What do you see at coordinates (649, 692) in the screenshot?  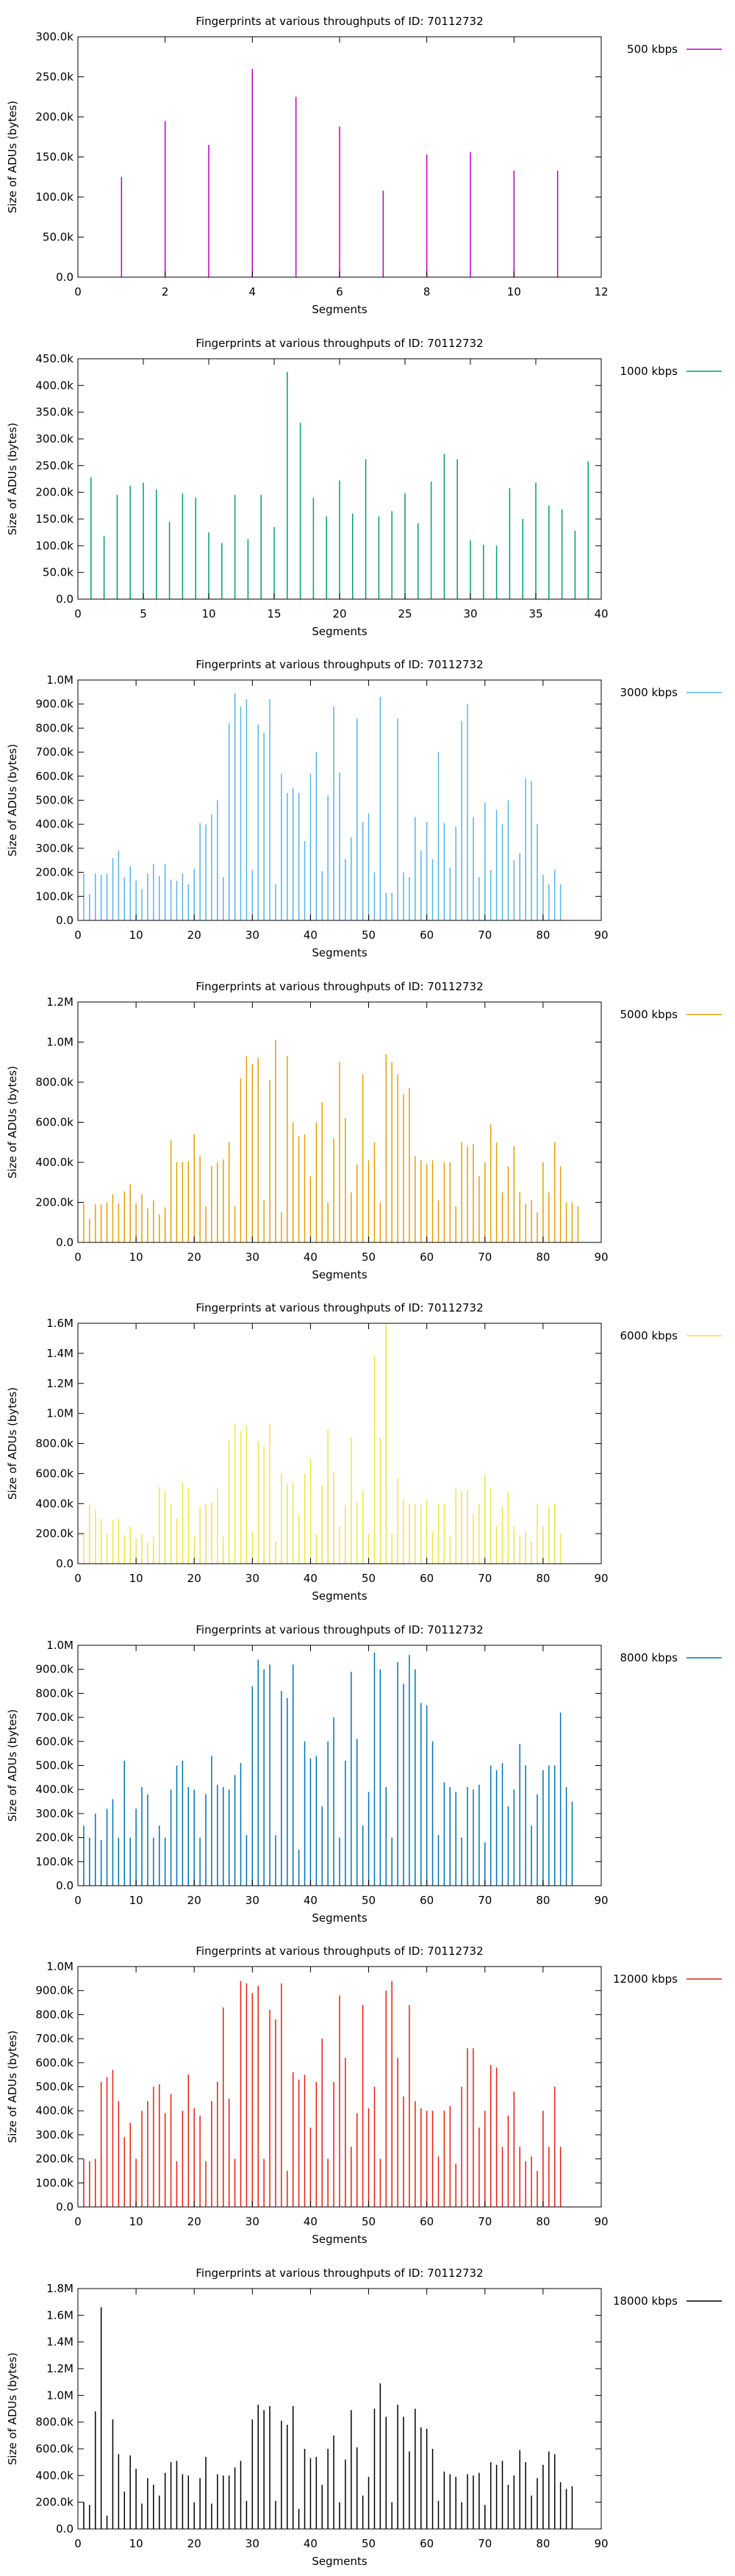 I see `legend-label: 3000 kbps` at bounding box center [649, 692].